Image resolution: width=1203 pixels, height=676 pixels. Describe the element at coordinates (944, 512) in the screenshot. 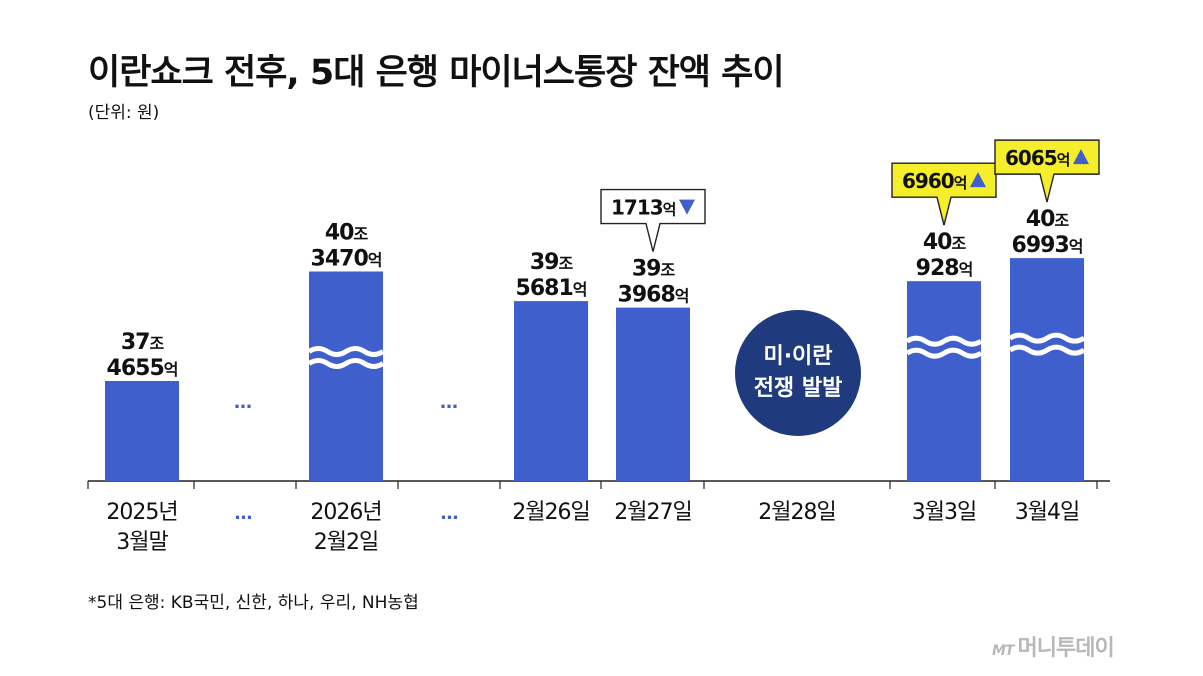

I see `x-tick-label: 3월3일` at that location.